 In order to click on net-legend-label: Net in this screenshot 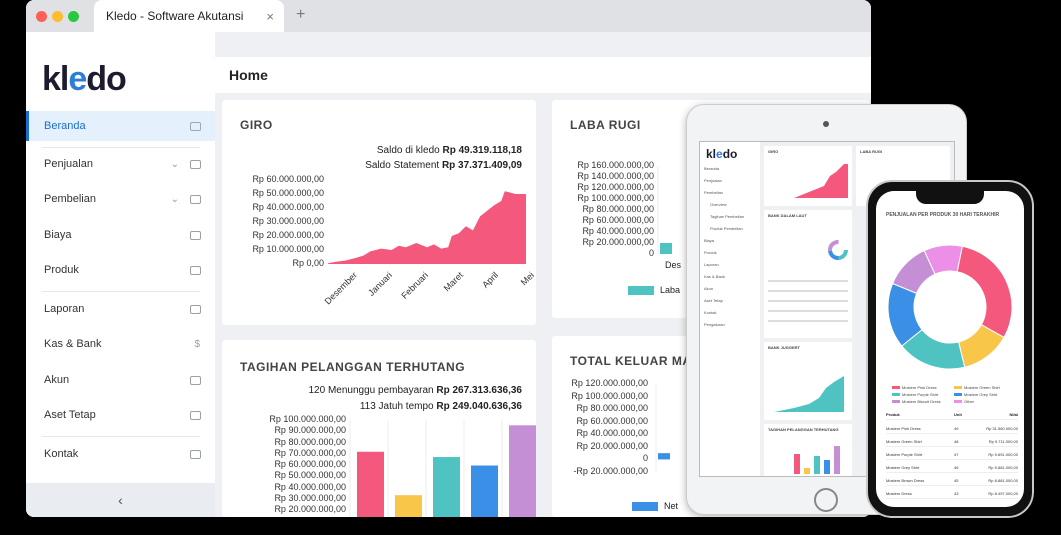, I will do `click(671, 506)`.